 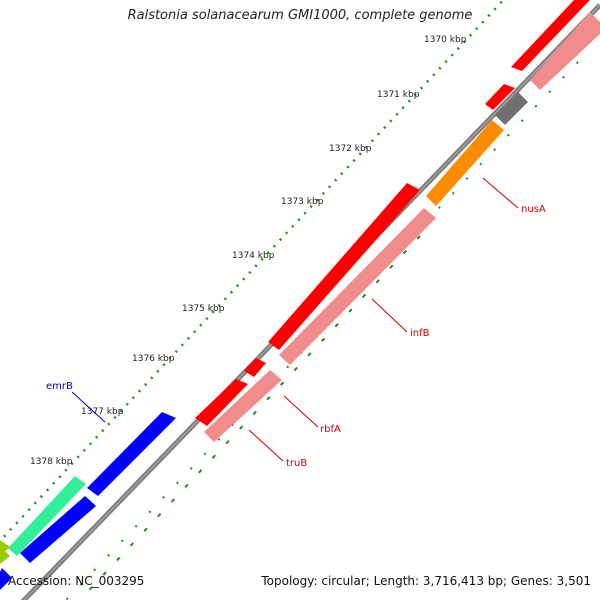 I want to click on ruler-tick-label: 1376 kbp, so click(x=153, y=359).